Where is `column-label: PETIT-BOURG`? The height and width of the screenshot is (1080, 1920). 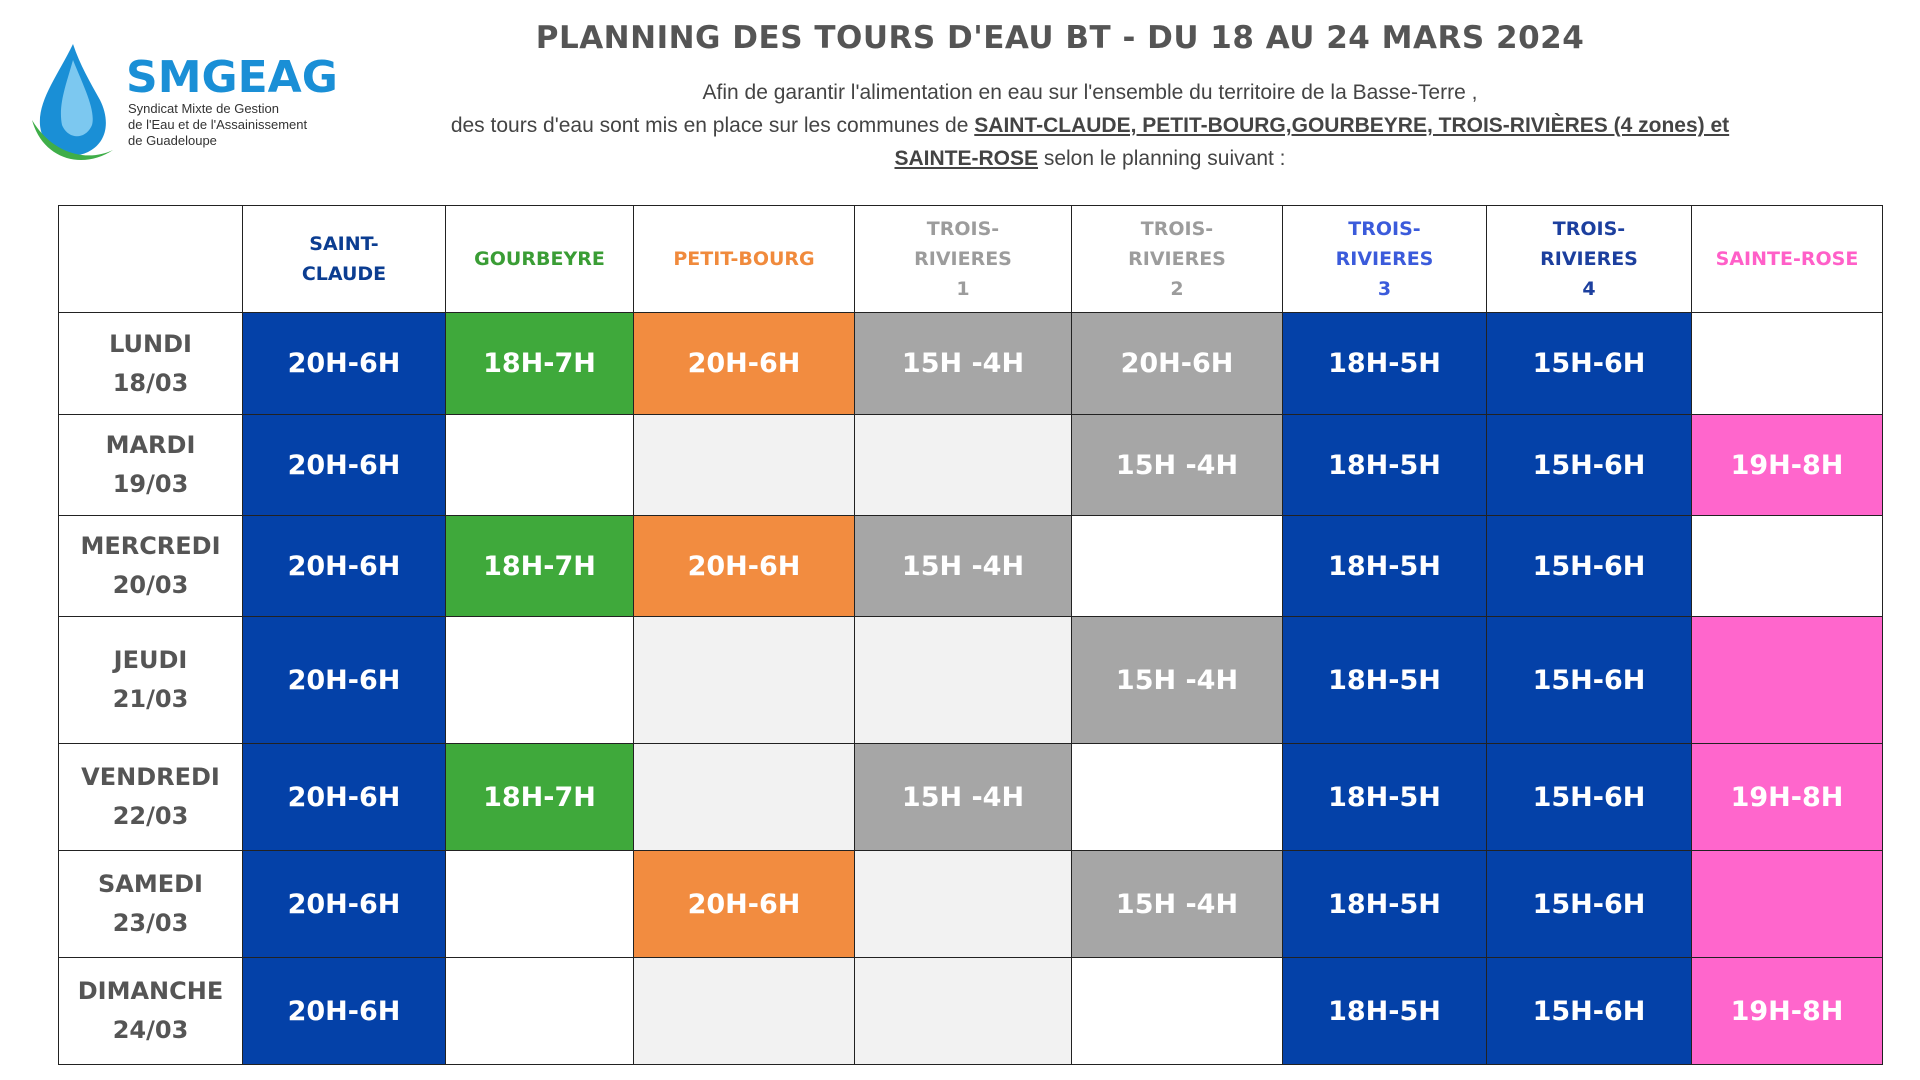 column-label: PETIT-BOURG is located at coordinates (744, 259).